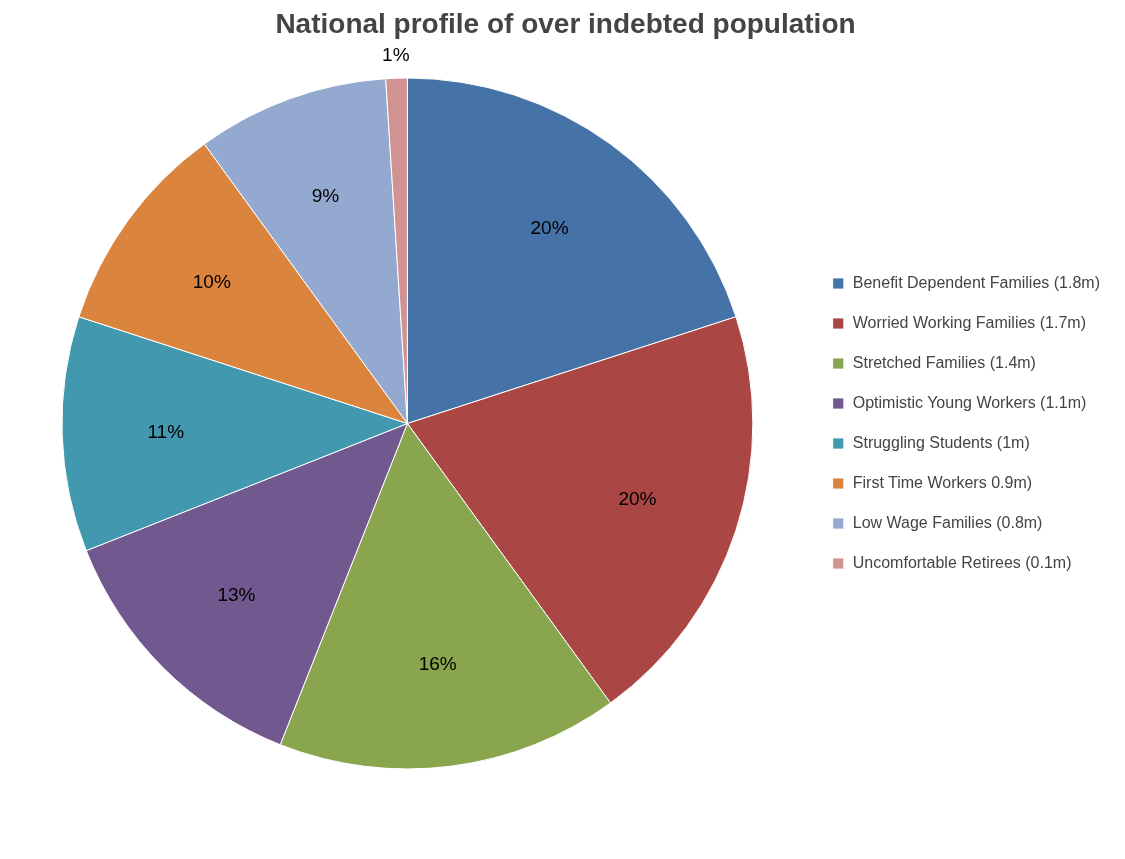 The height and width of the screenshot is (859, 1125). Describe the element at coordinates (944, 363) in the screenshot. I see `legend-label: Stretched Families (1.4m)` at that location.